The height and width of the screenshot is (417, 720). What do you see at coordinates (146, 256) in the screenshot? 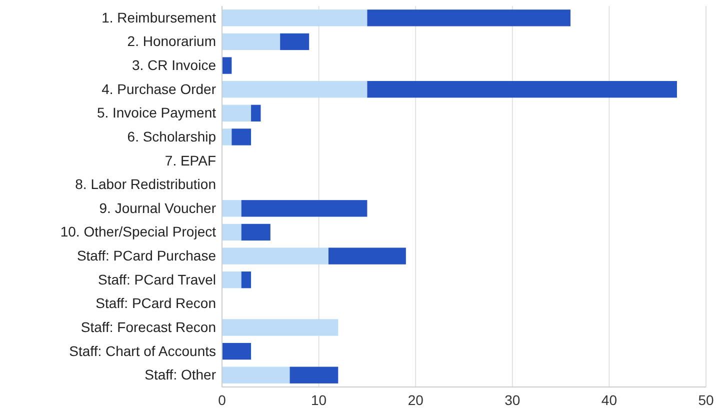
I see `y-tick-label: Staff: PCard Purchase` at bounding box center [146, 256].